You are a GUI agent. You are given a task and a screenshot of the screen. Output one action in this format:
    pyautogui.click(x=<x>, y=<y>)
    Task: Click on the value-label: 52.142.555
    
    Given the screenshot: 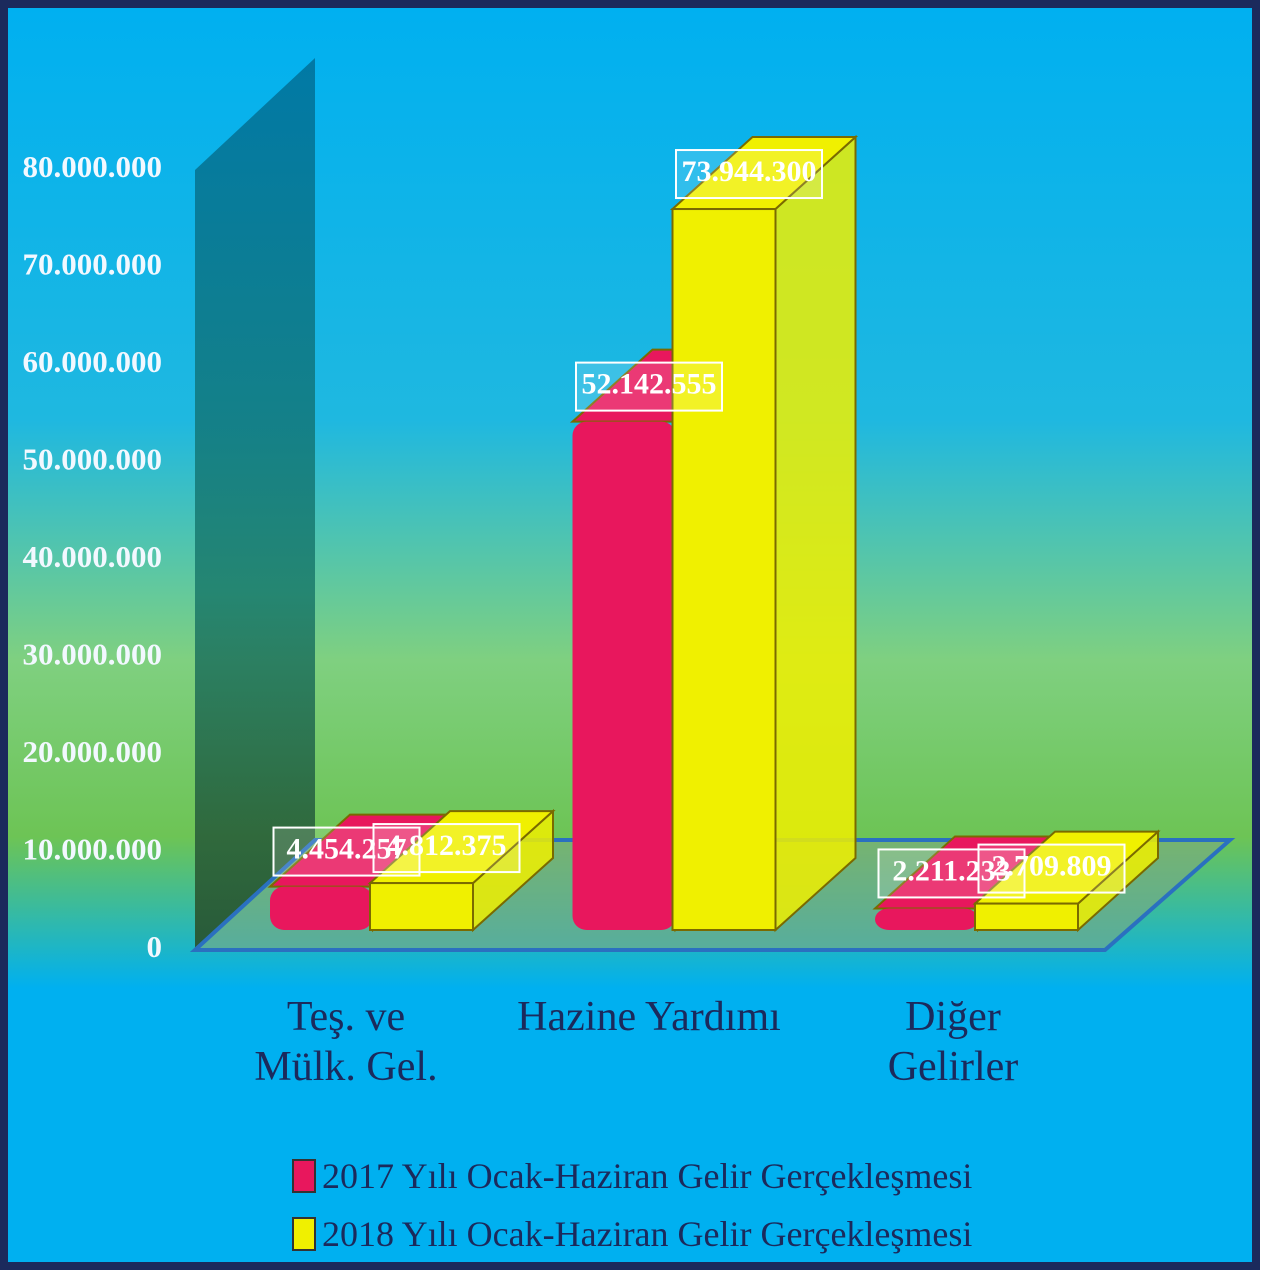 What is the action you would take?
    pyautogui.click(x=649, y=384)
    